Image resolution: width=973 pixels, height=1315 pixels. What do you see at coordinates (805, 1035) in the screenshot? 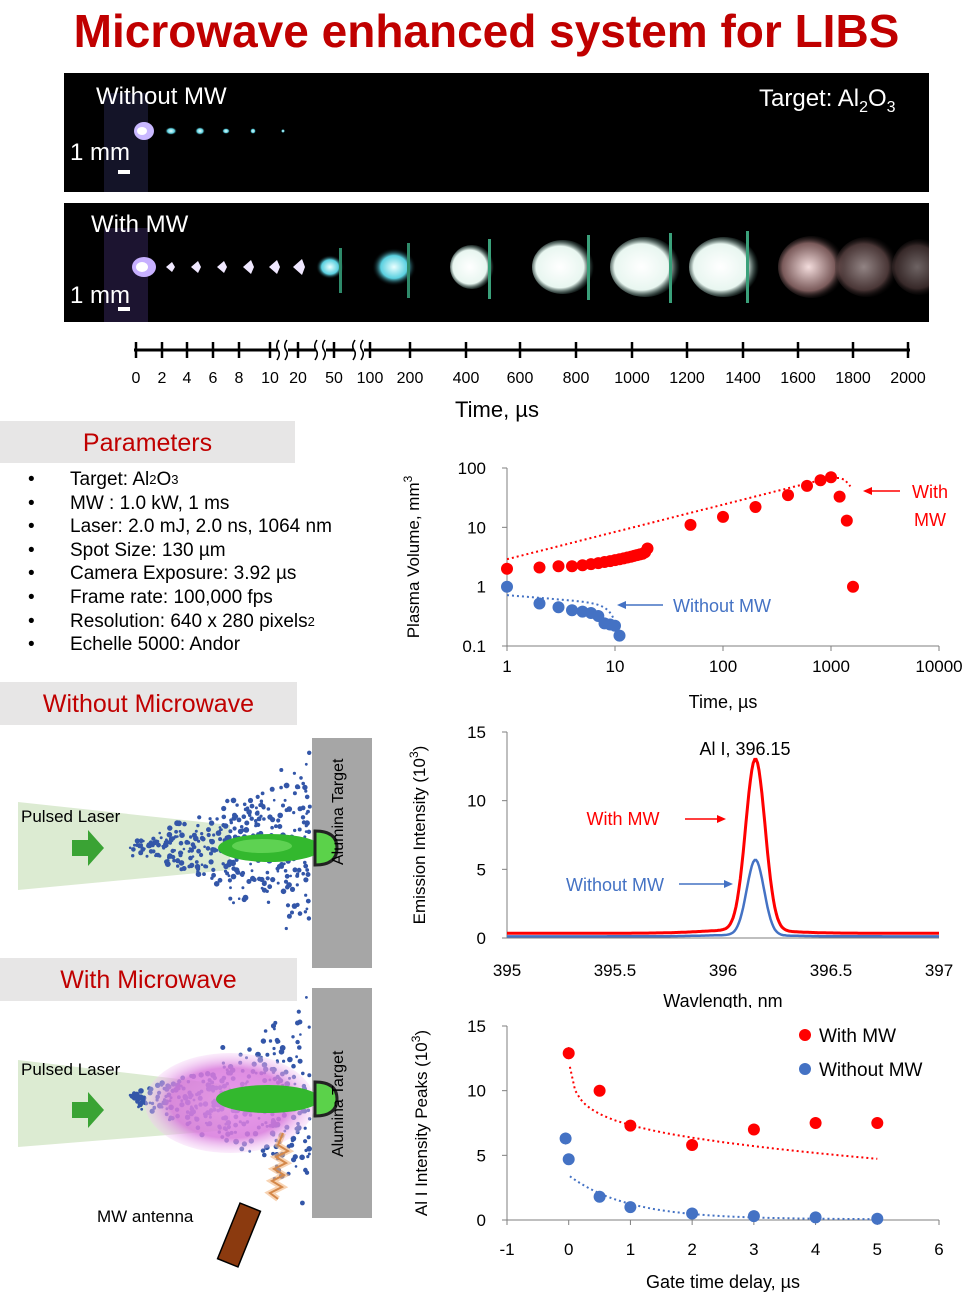
I see `legend-marker` at bounding box center [805, 1035].